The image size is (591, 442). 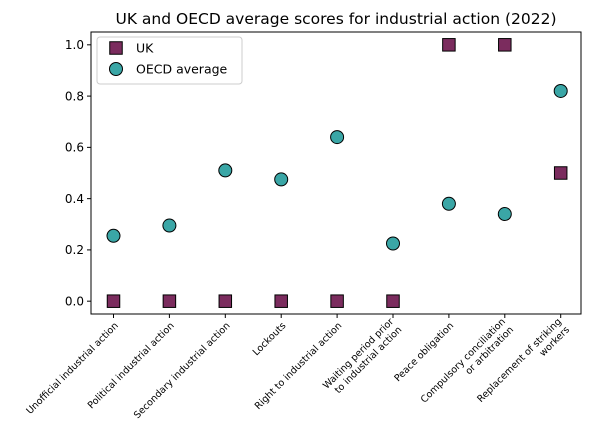 I want to click on y-tick-label: 0.4, so click(x=74, y=199).